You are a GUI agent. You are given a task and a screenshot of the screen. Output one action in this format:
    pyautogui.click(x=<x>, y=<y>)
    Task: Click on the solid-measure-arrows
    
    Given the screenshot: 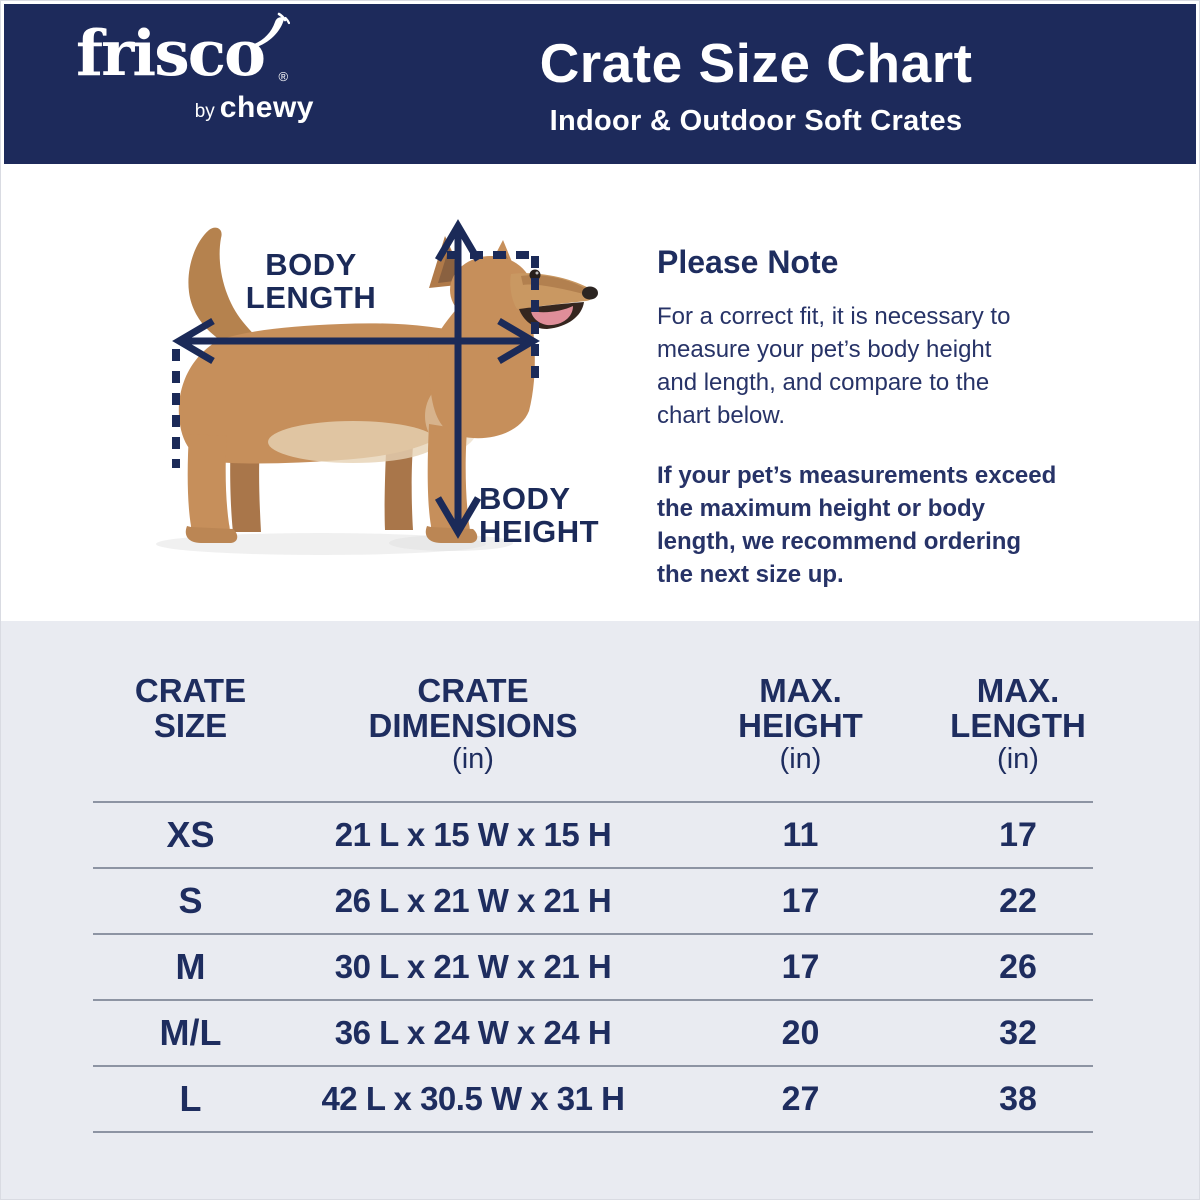 What is the action you would take?
    pyautogui.click(x=356, y=379)
    